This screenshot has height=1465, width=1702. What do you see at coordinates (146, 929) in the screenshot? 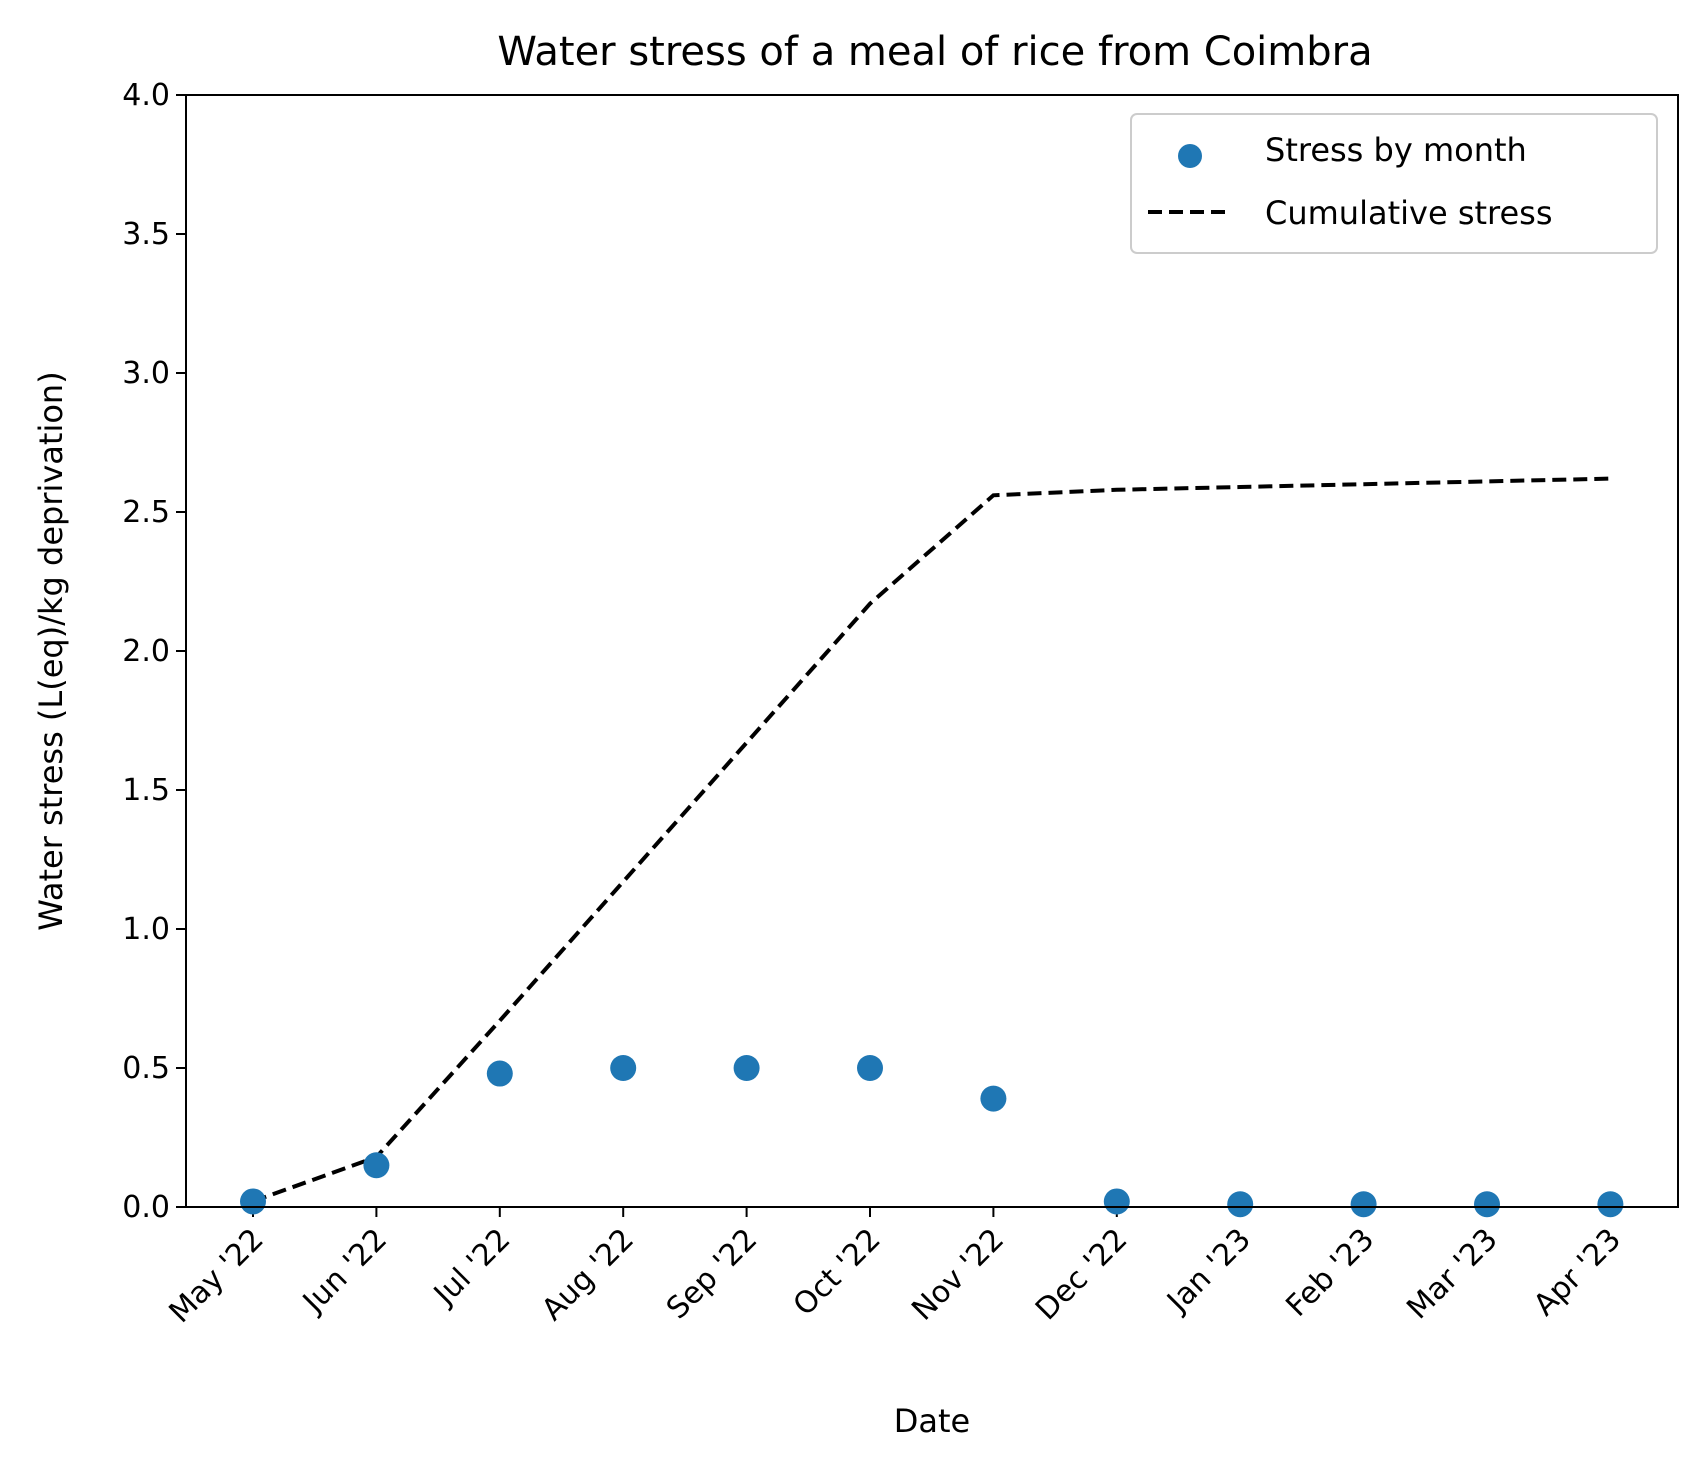
I see `y-tick-label: 1.0` at bounding box center [146, 929].